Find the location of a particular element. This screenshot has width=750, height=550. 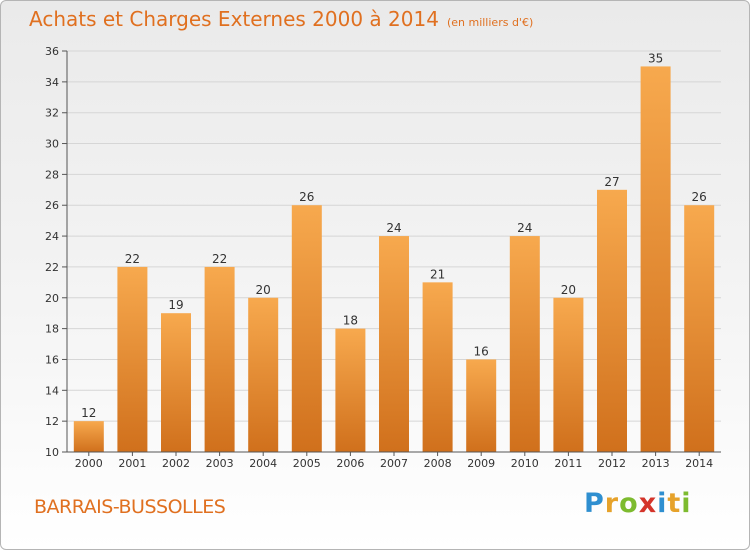

logo-letter: P is located at coordinates (594, 503).